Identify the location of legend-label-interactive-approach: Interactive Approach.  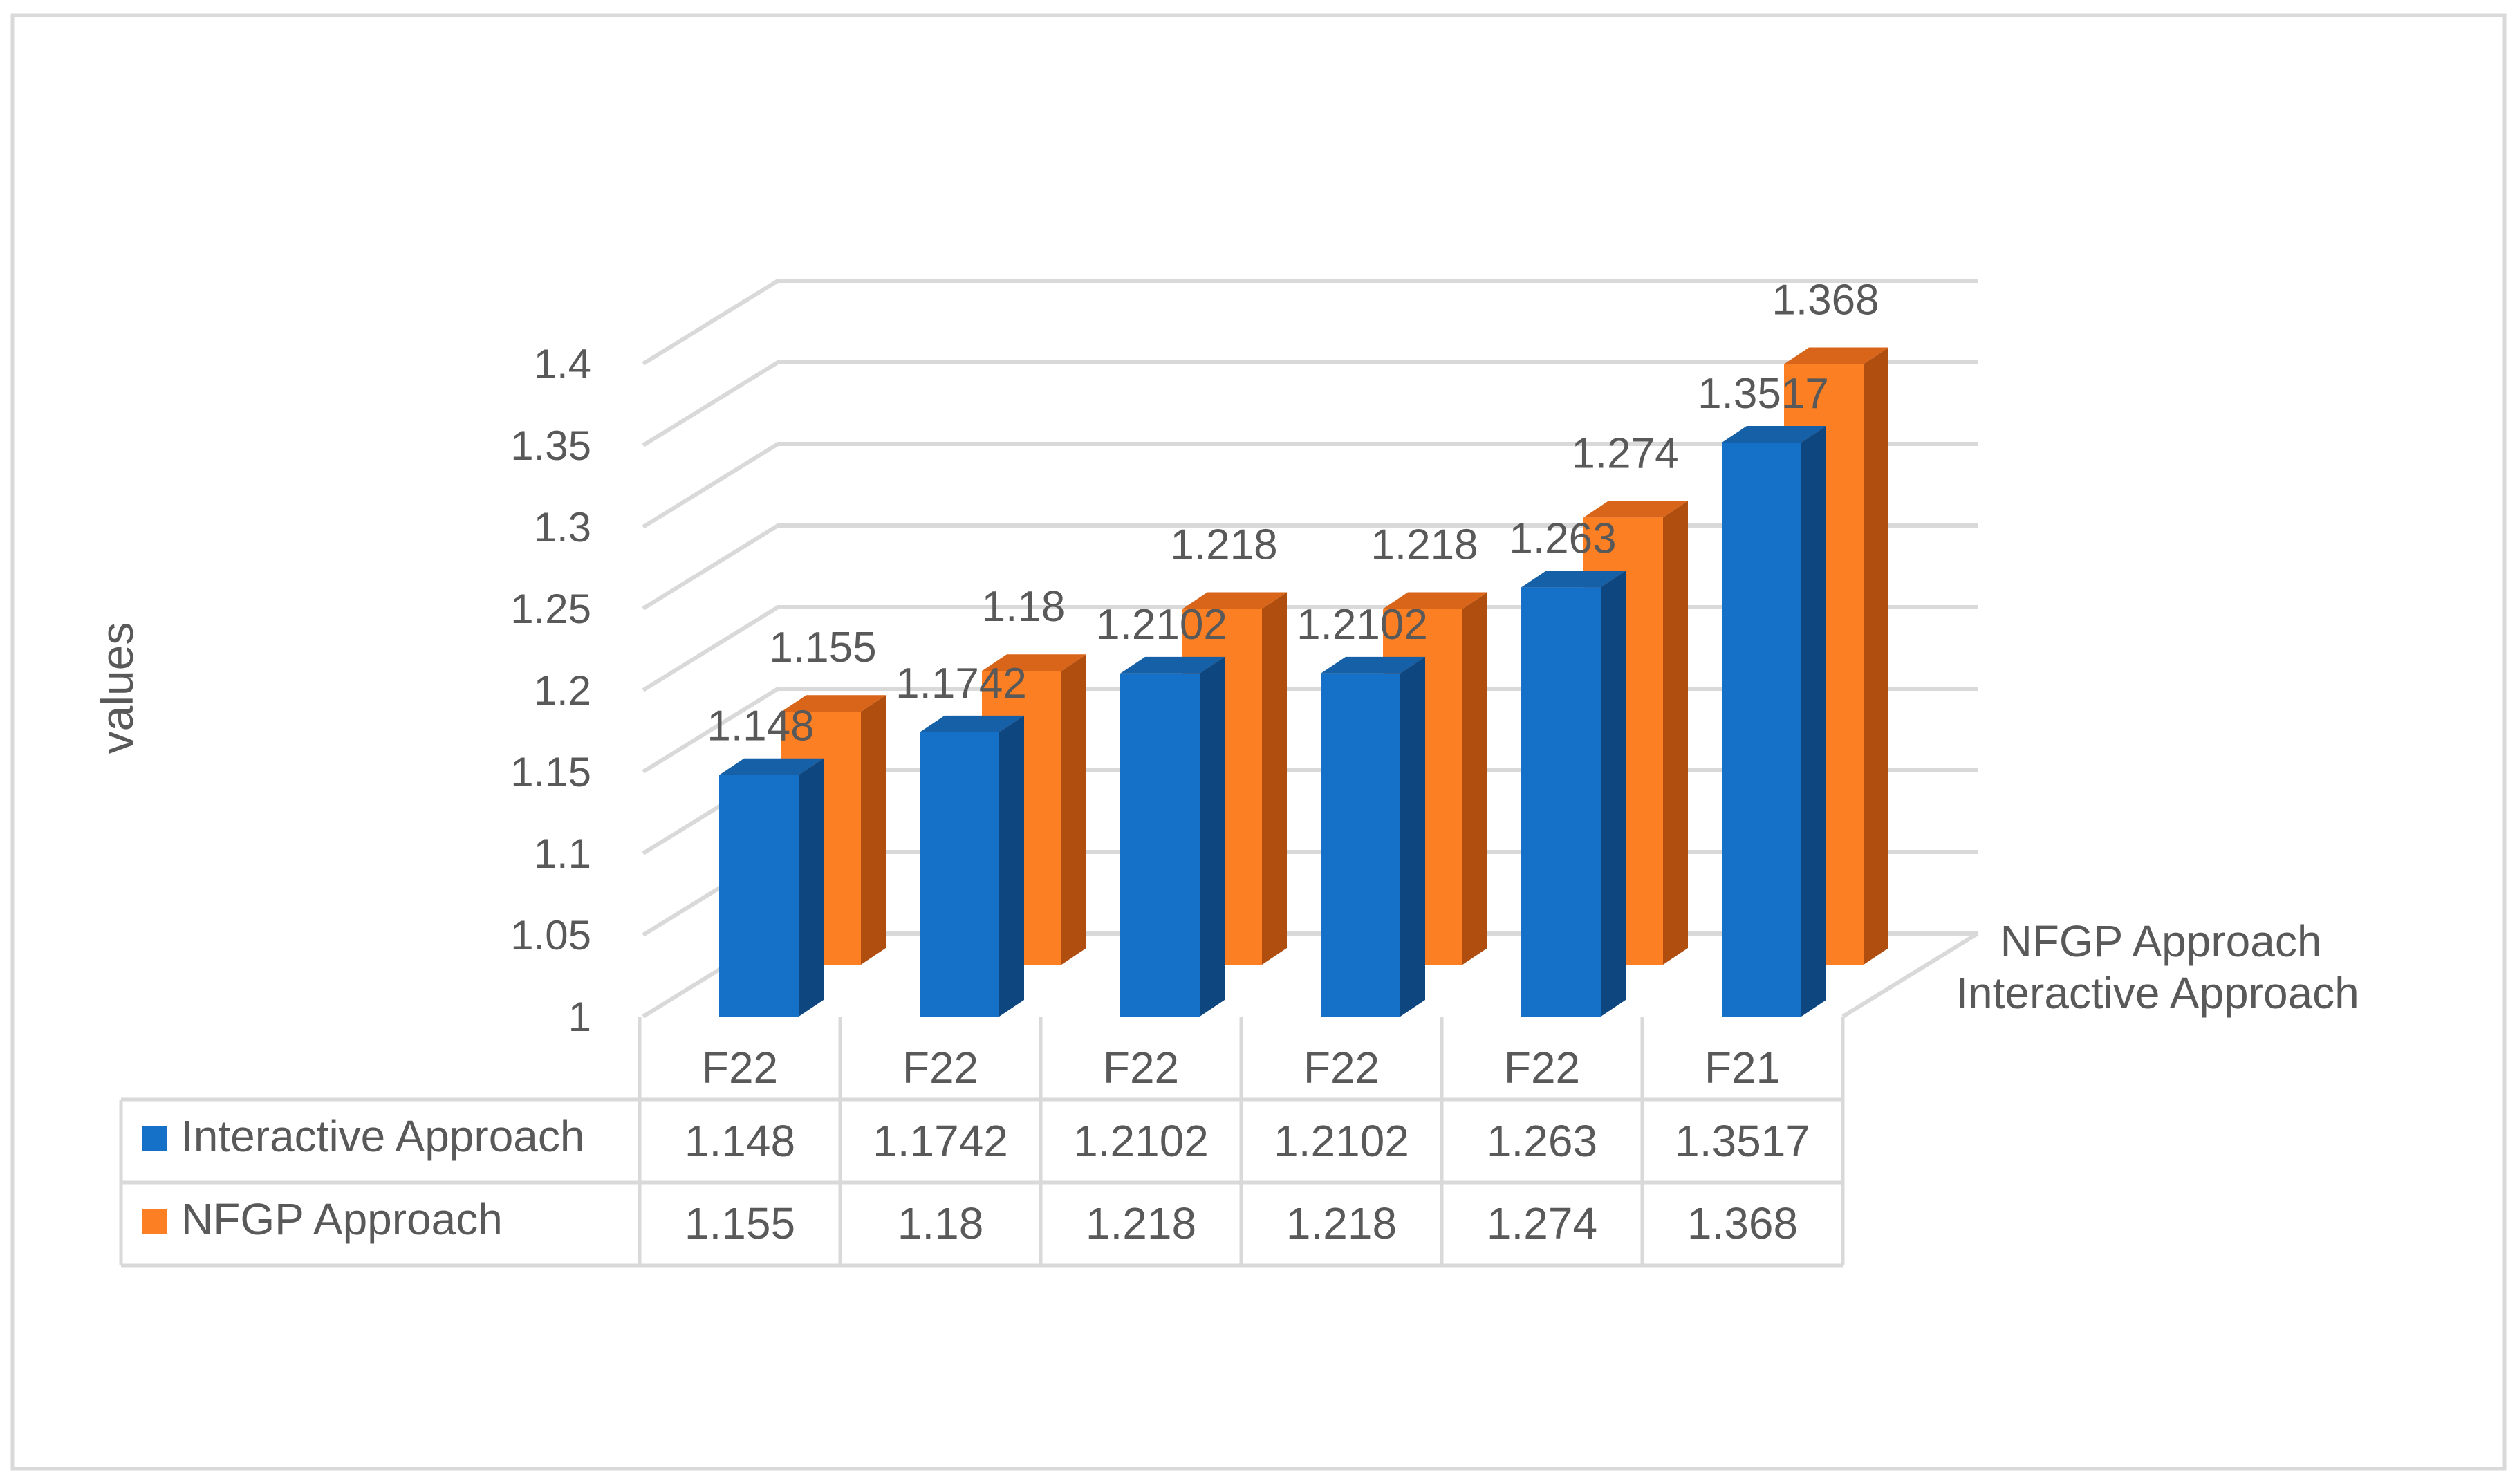
(382, 1136).